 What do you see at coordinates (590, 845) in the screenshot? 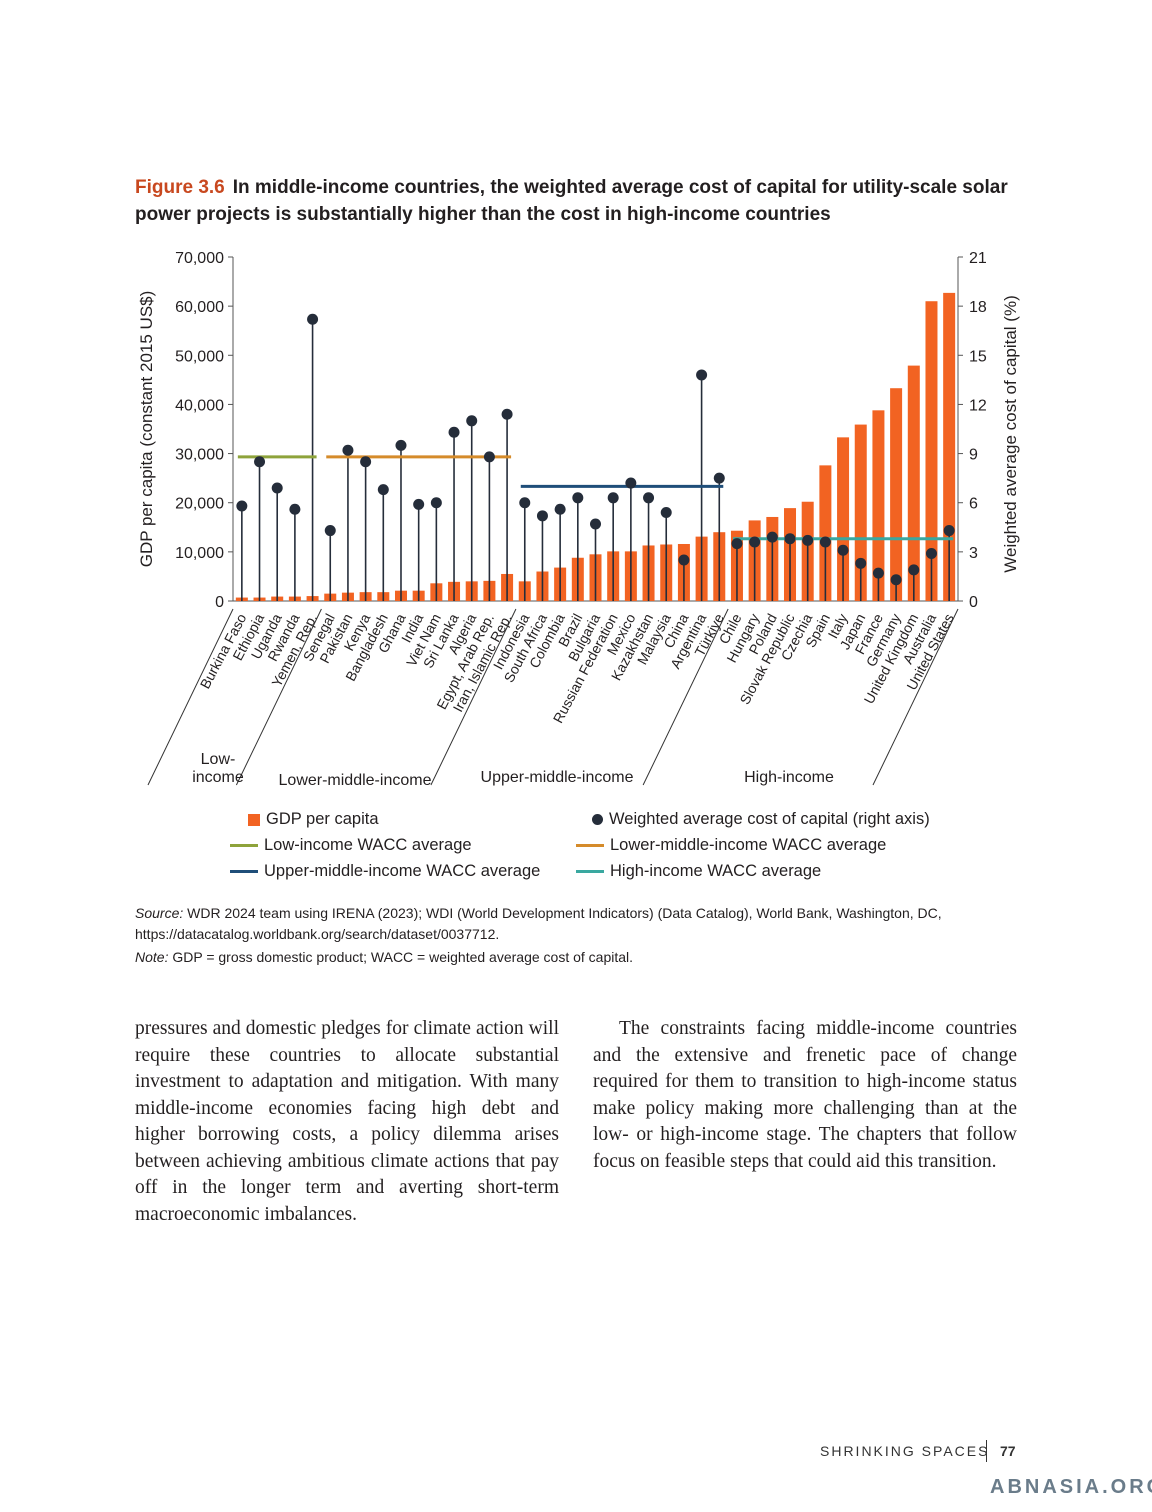
I see `legend-lower-middle-swatch` at bounding box center [590, 845].